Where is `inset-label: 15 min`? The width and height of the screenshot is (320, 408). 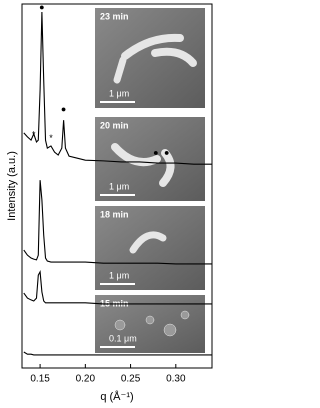
inset-label: 15 min is located at coordinates (114, 303).